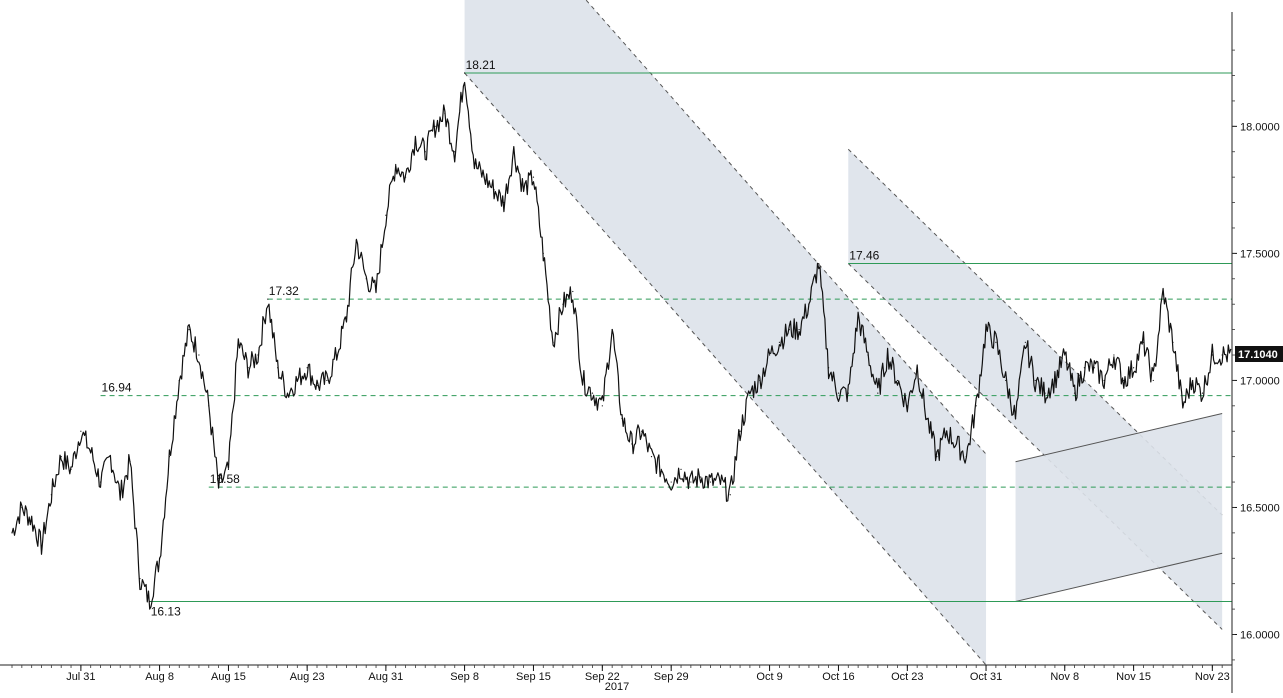  I want to click on x-tick-label: Aug 8, so click(159, 677).